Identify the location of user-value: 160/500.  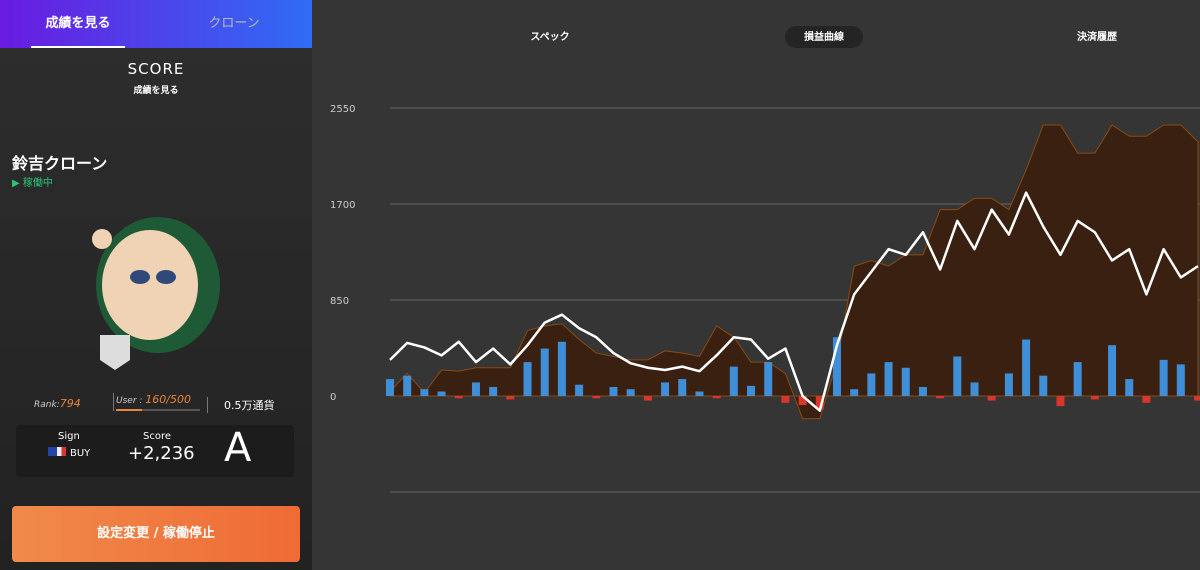
(168, 399).